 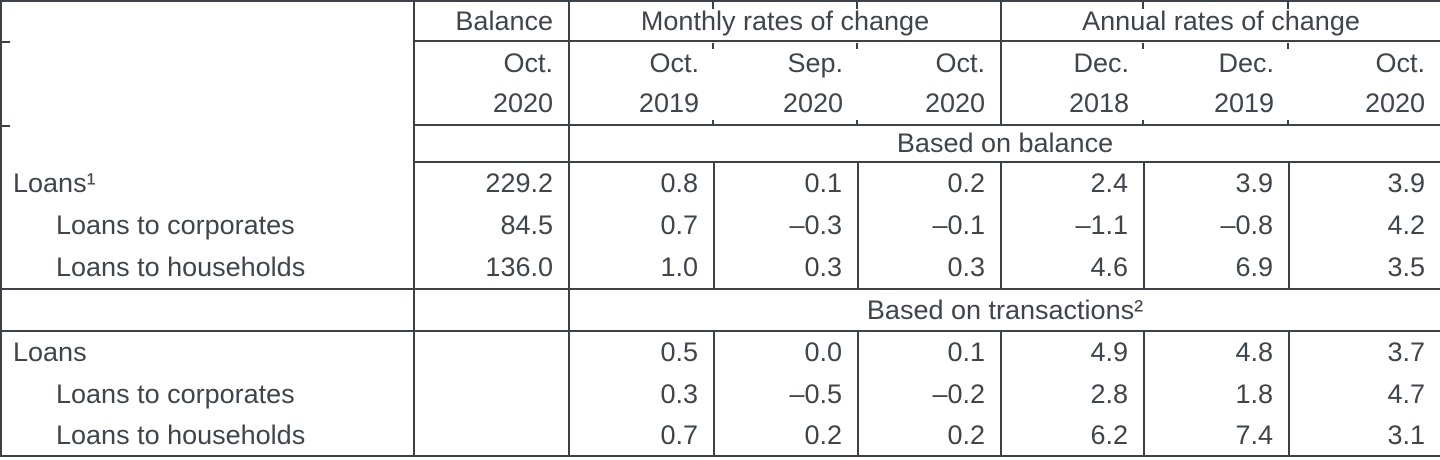 I want to click on column-group-annual: Annual rates of change, so click(x=1220, y=21).